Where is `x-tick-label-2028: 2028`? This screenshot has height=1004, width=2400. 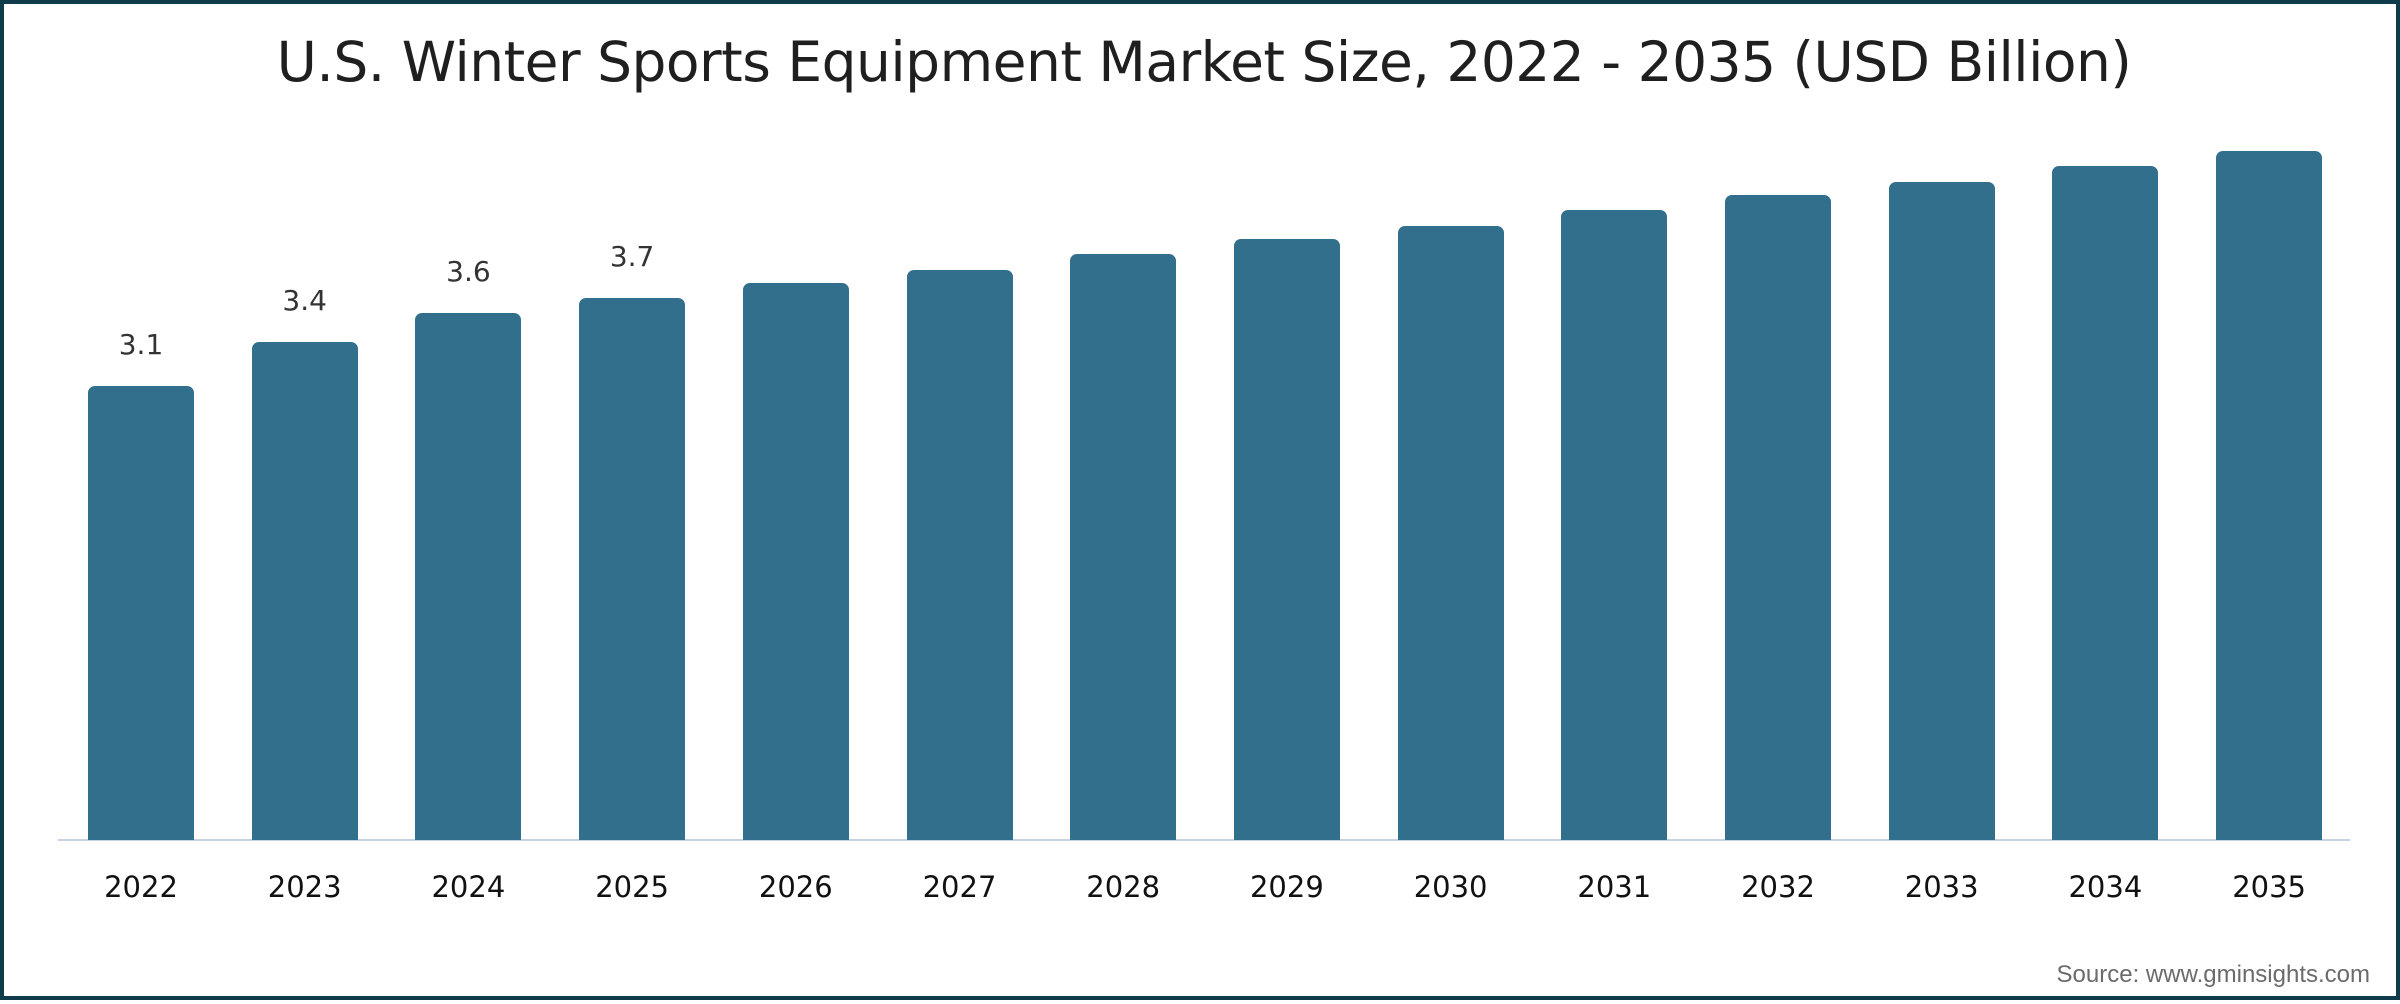
x-tick-label-2028: 2028 is located at coordinates (1123, 887).